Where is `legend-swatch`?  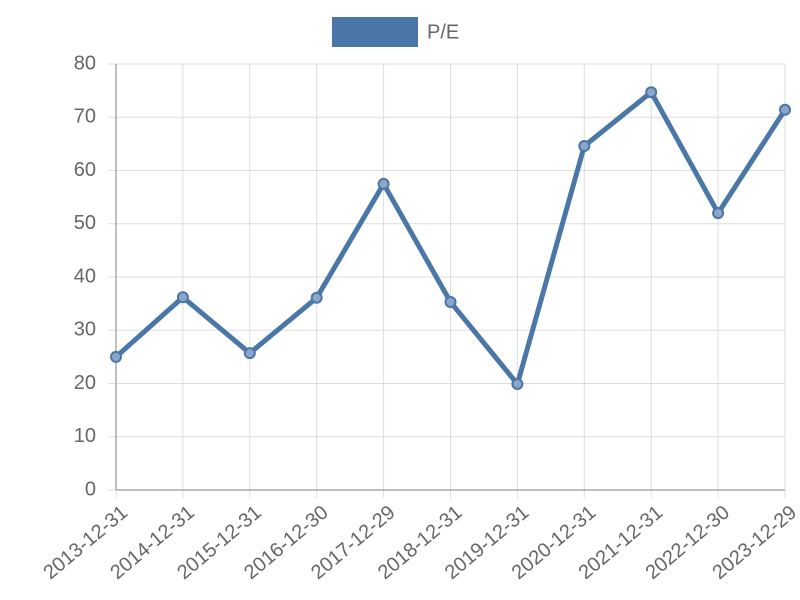
legend-swatch is located at coordinates (375, 32).